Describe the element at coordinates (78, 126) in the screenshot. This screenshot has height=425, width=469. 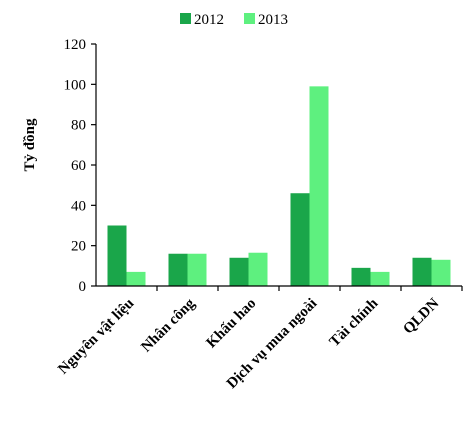
I see `y-tick-label: 80` at that location.